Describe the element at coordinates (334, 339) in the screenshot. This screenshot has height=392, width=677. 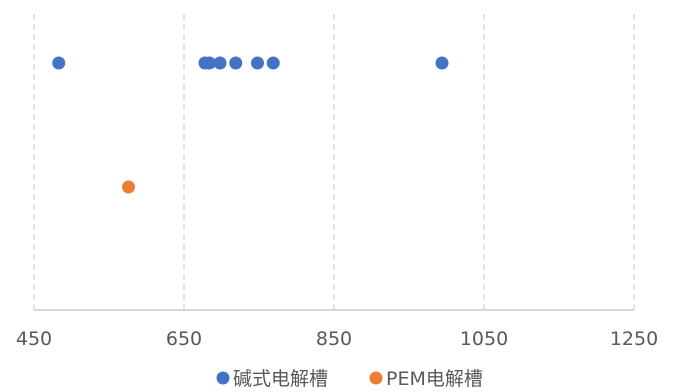
I see `x-tick-label-850: 850` at that location.